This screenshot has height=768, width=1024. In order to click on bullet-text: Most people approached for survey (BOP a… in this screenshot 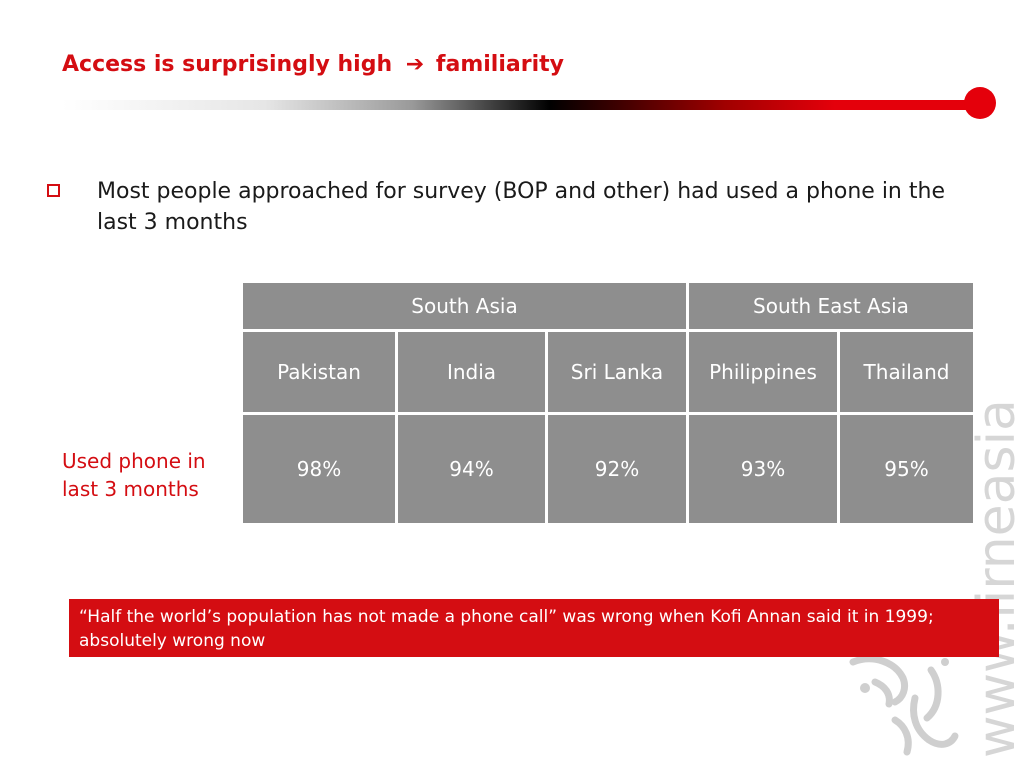, I will do `click(521, 207)`.